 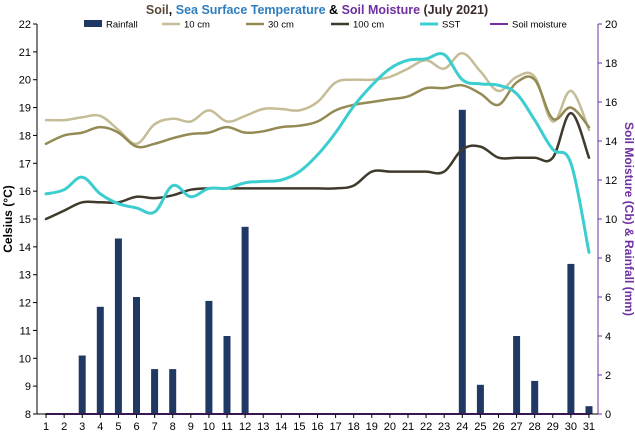 I want to click on right-tick-label: 6, so click(x=608, y=298).